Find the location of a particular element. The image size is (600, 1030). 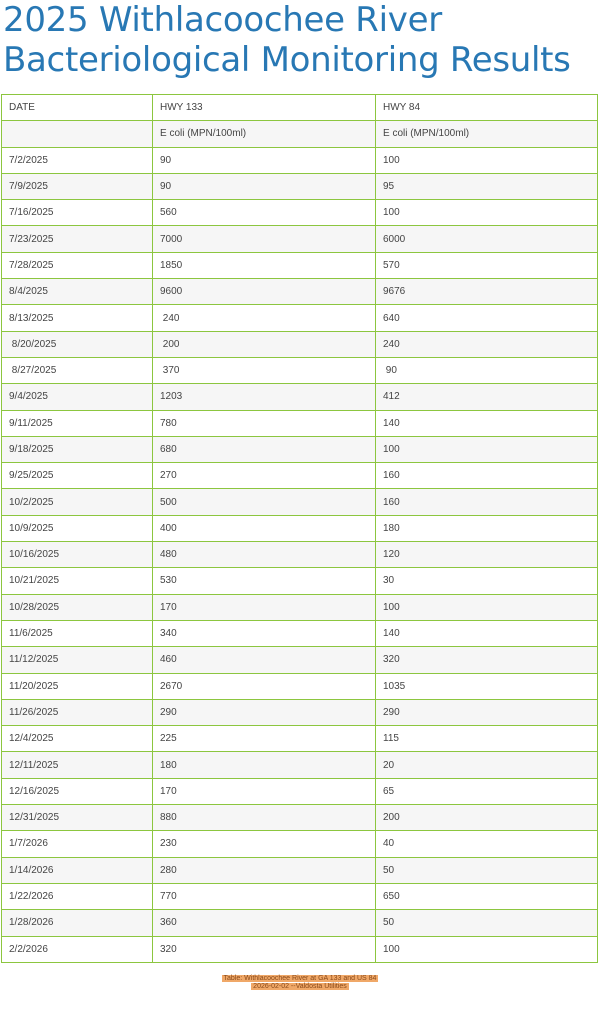

table-cell: 7/16/2025 is located at coordinates (77, 213).